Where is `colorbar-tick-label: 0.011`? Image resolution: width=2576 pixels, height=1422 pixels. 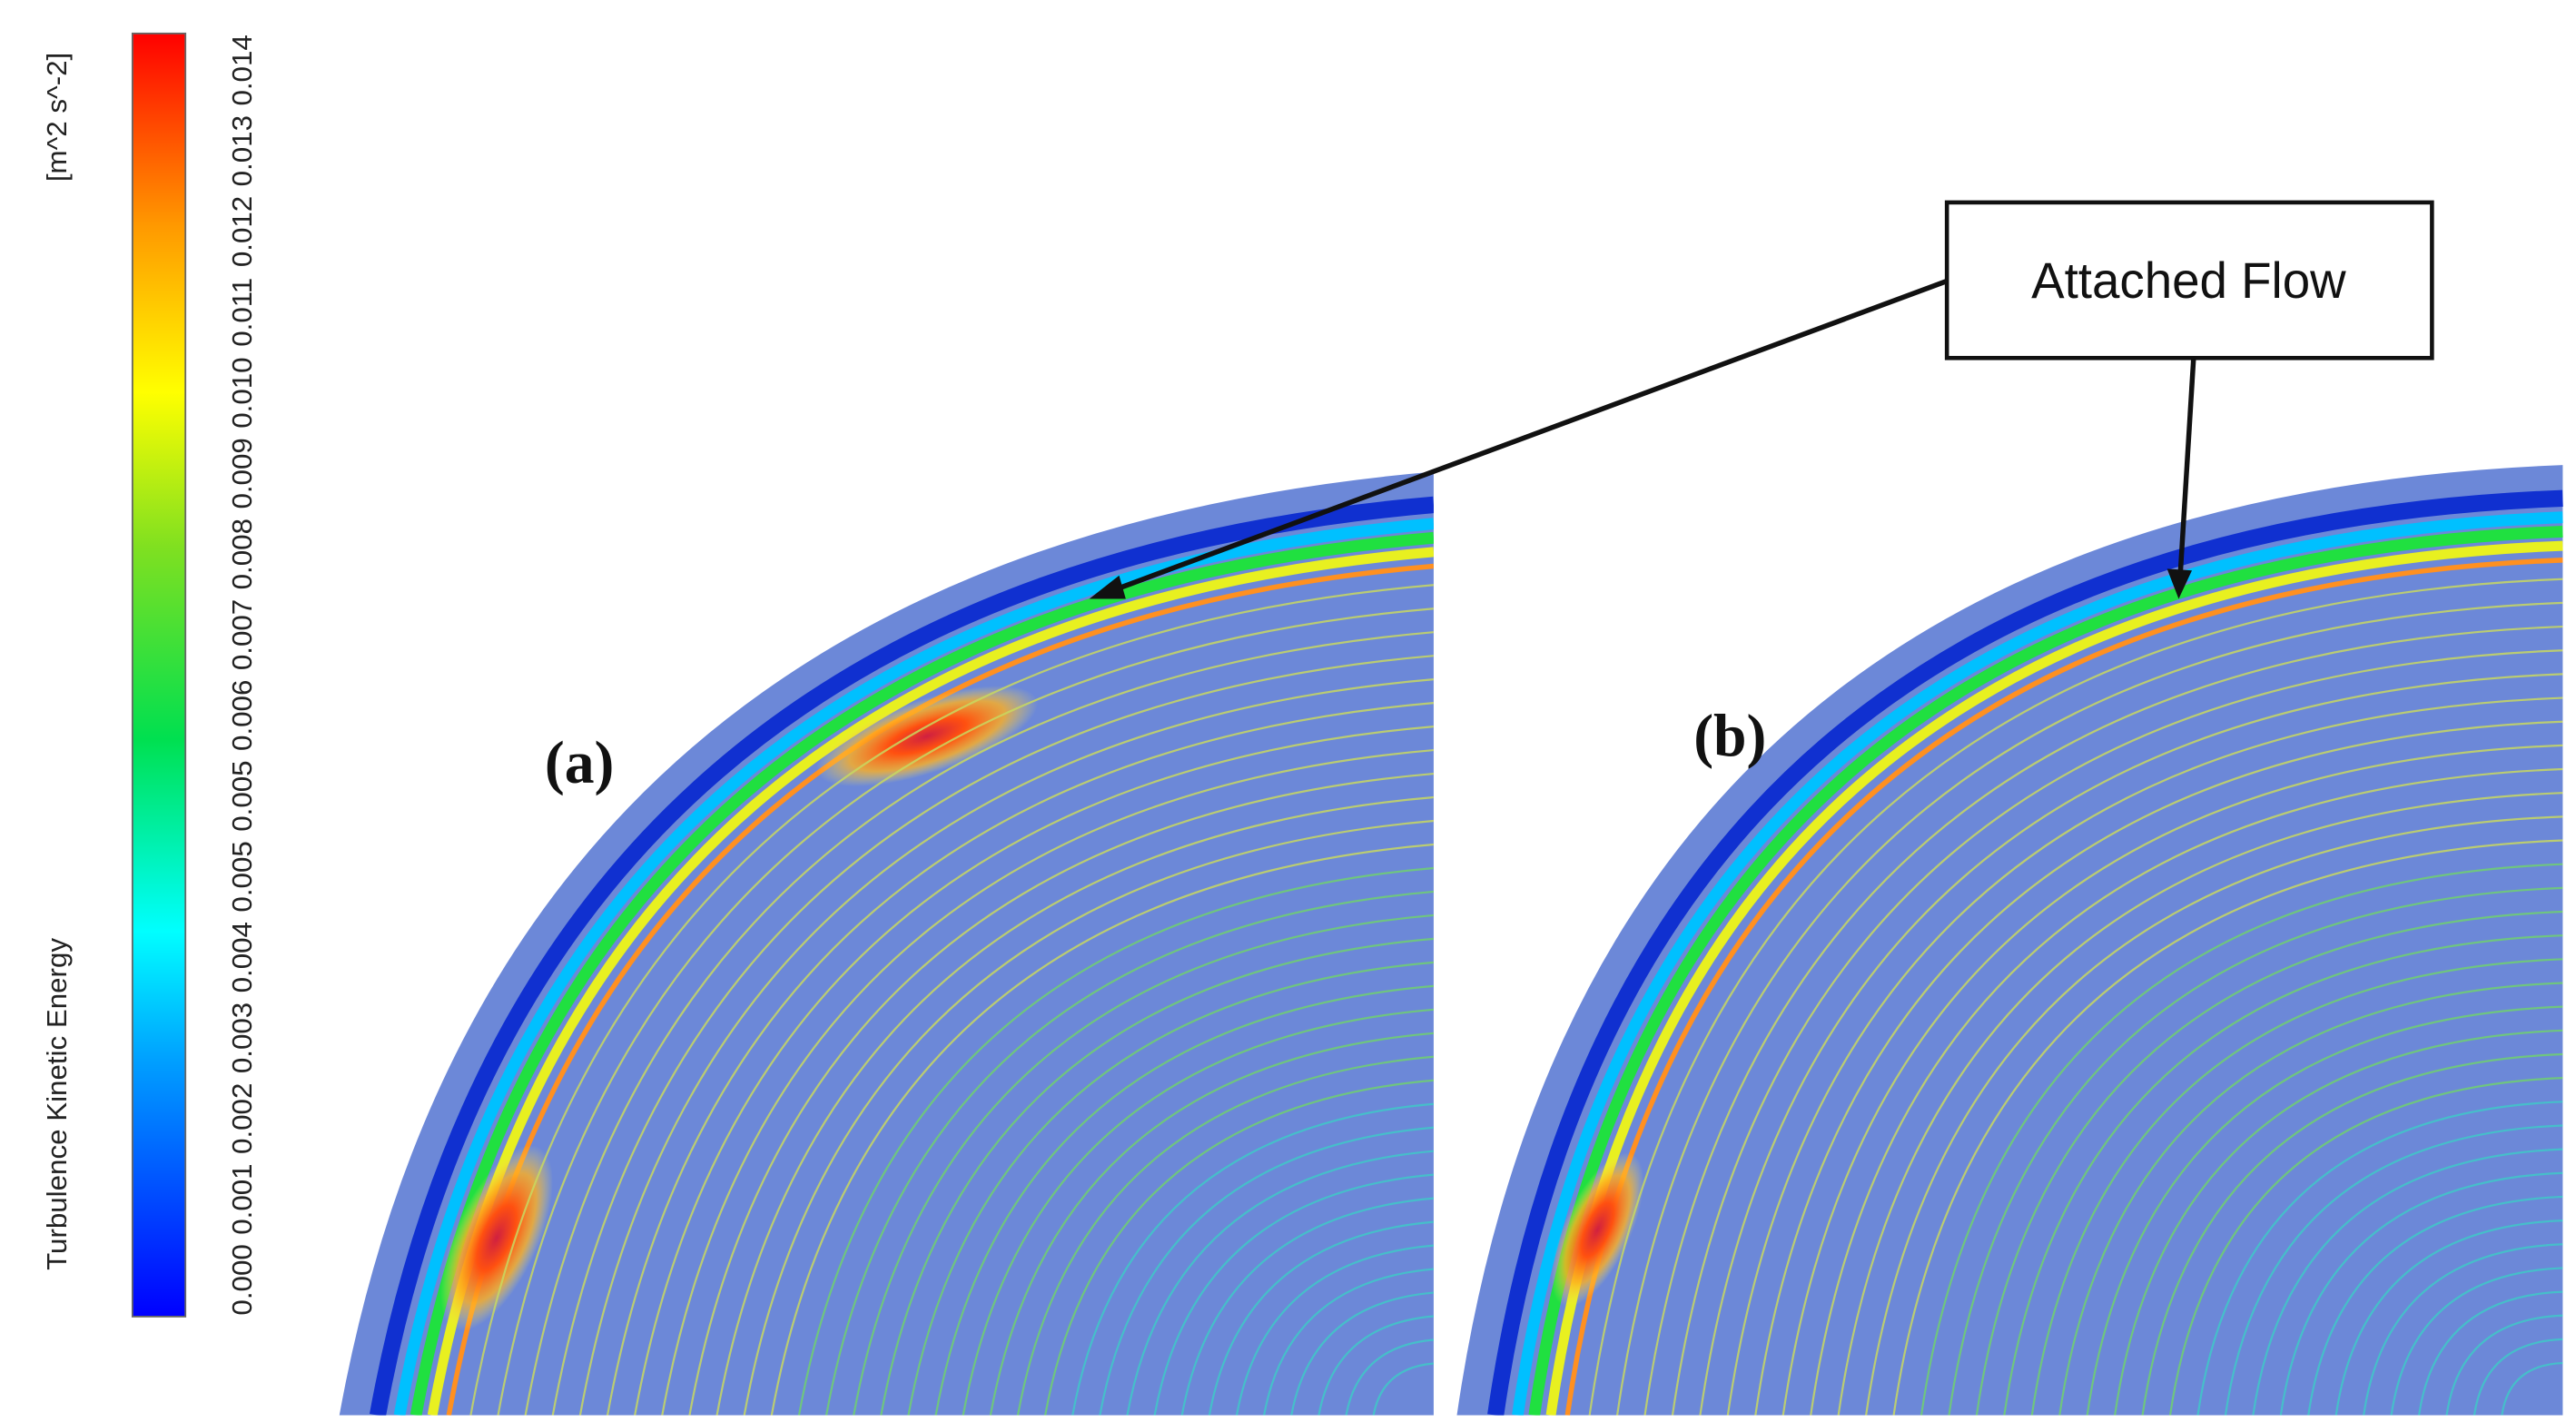
colorbar-tick-label: 0.011 is located at coordinates (242, 312).